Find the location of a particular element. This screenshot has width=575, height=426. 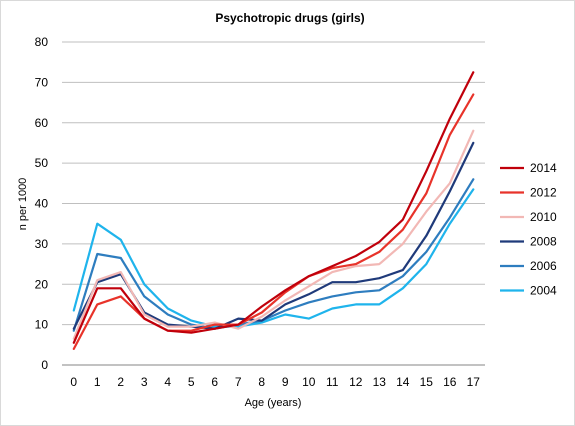

y-tick-label: 20 is located at coordinates (42, 284).